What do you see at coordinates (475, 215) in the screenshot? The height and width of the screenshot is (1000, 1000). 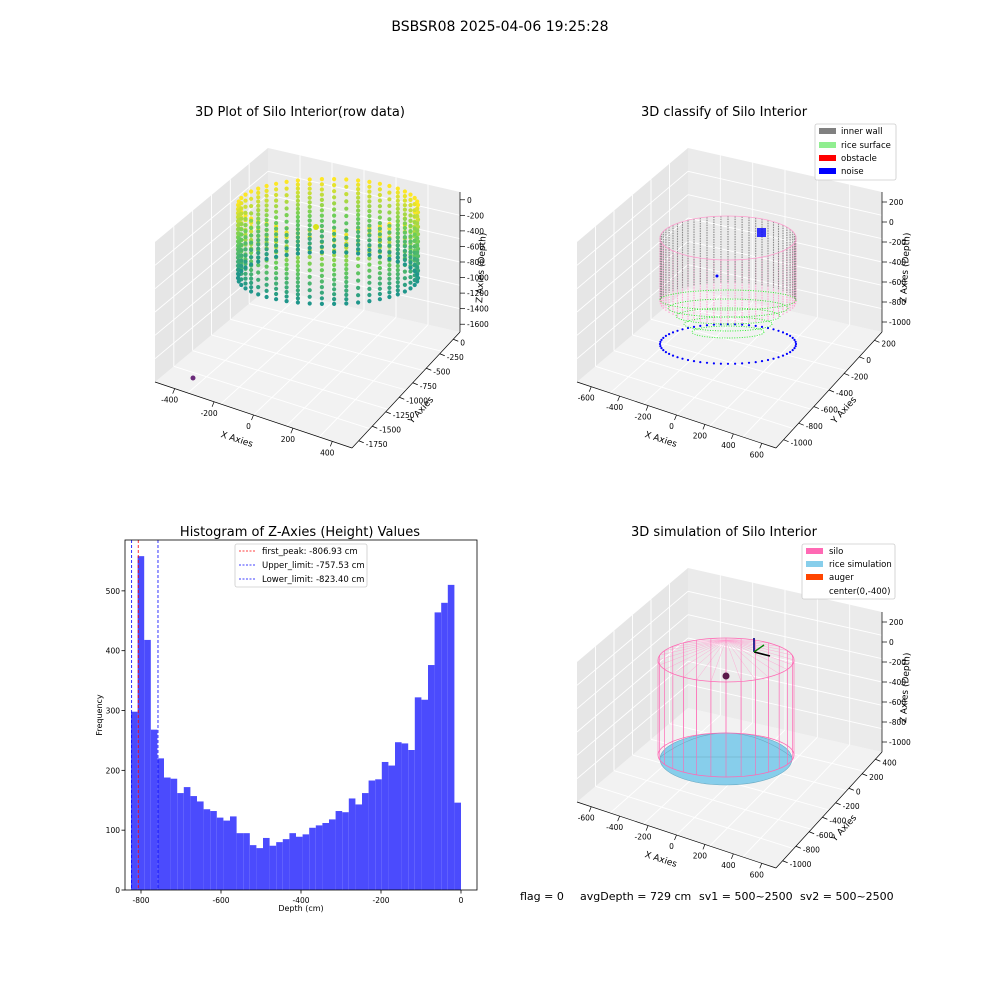 I see `3d-z-tick-label: -200` at bounding box center [475, 215].